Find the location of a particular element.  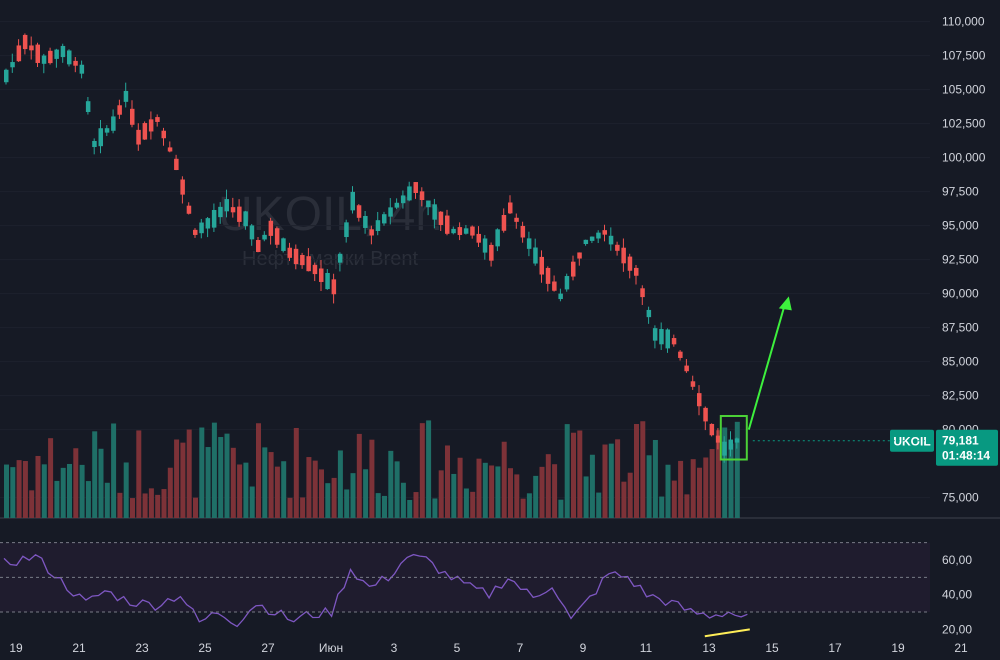

y-tick-label: 95,000 is located at coordinates (960, 226).